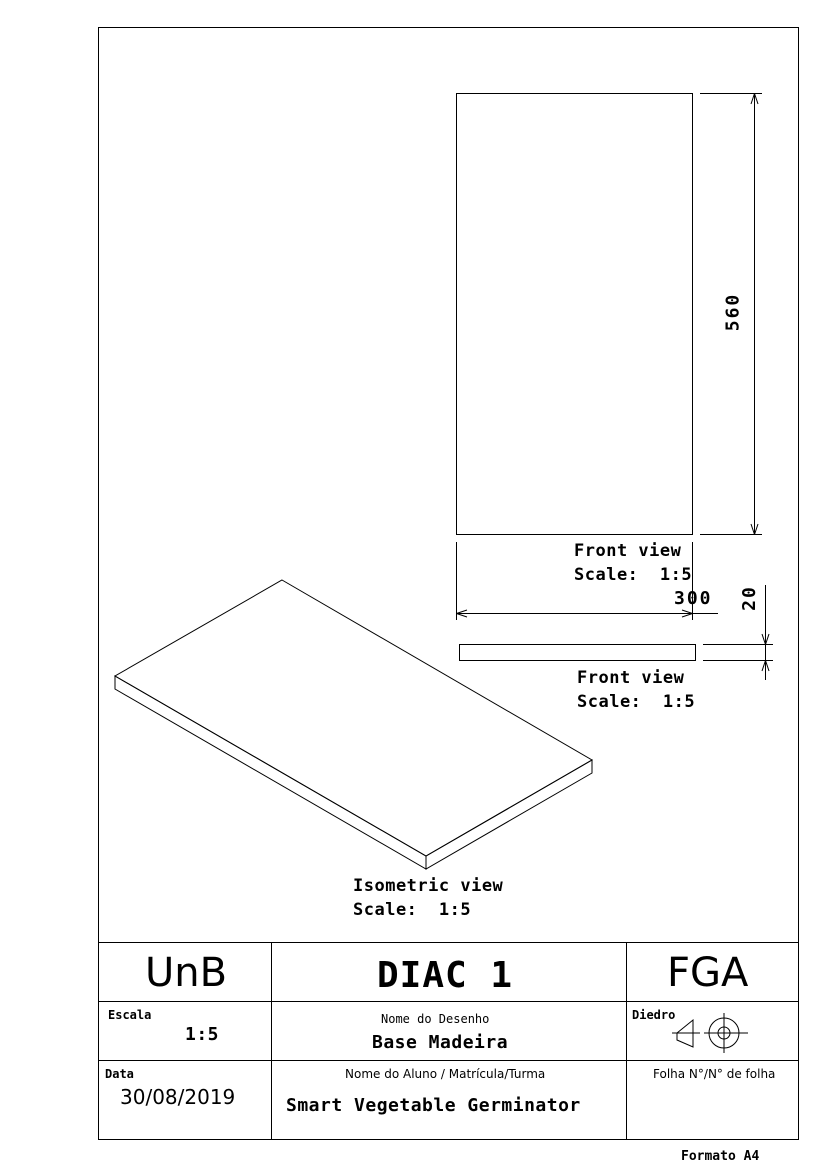 The image size is (827, 1169). Describe the element at coordinates (202, 1034) in the screenshot. I see `scale-value: 1:5` at that location.